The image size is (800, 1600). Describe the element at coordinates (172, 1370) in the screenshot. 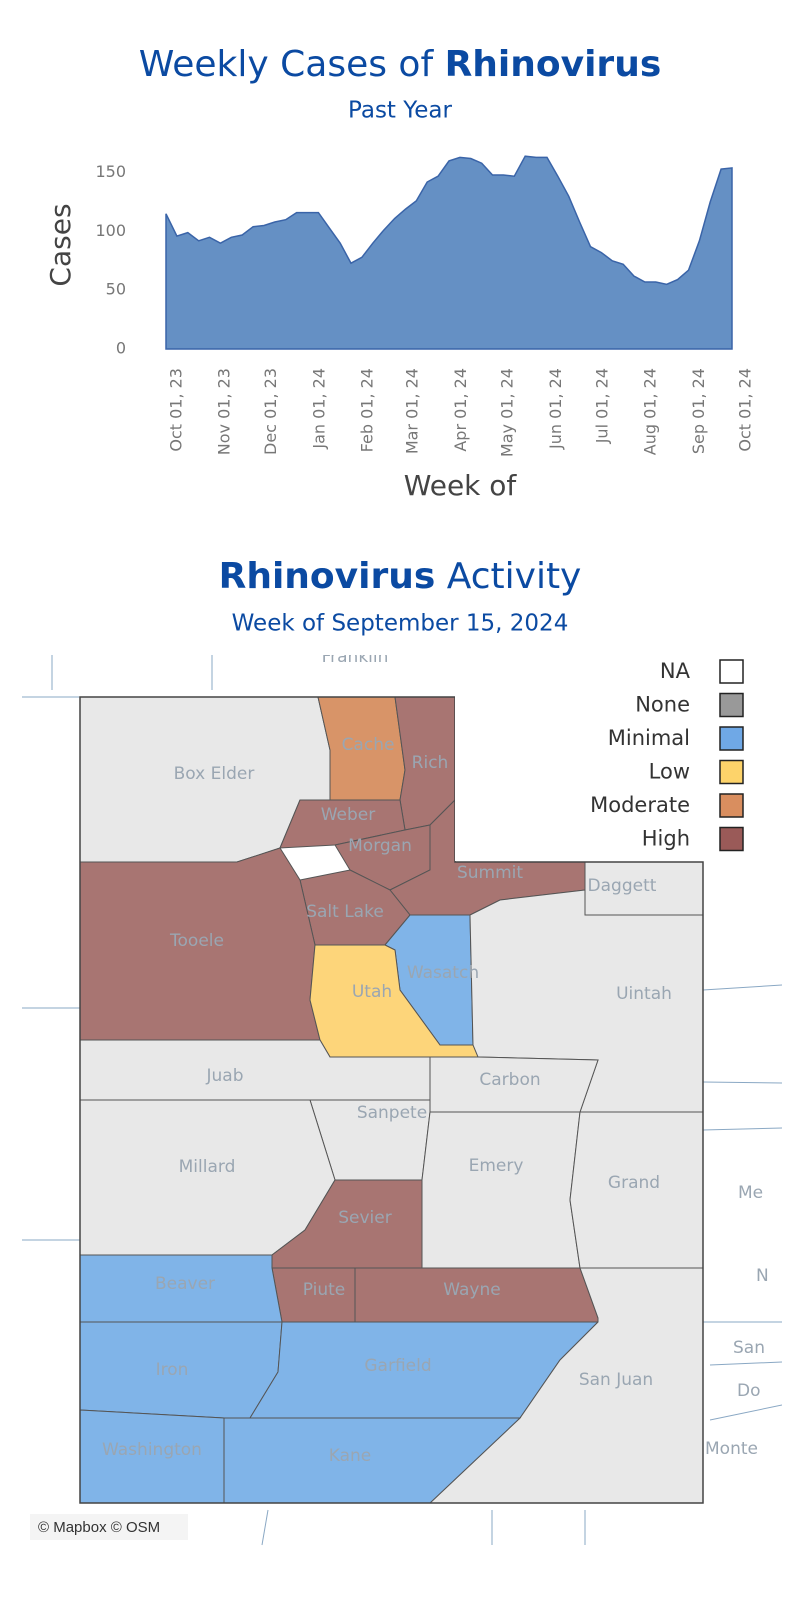

I see `county-label: Iron` at that location.